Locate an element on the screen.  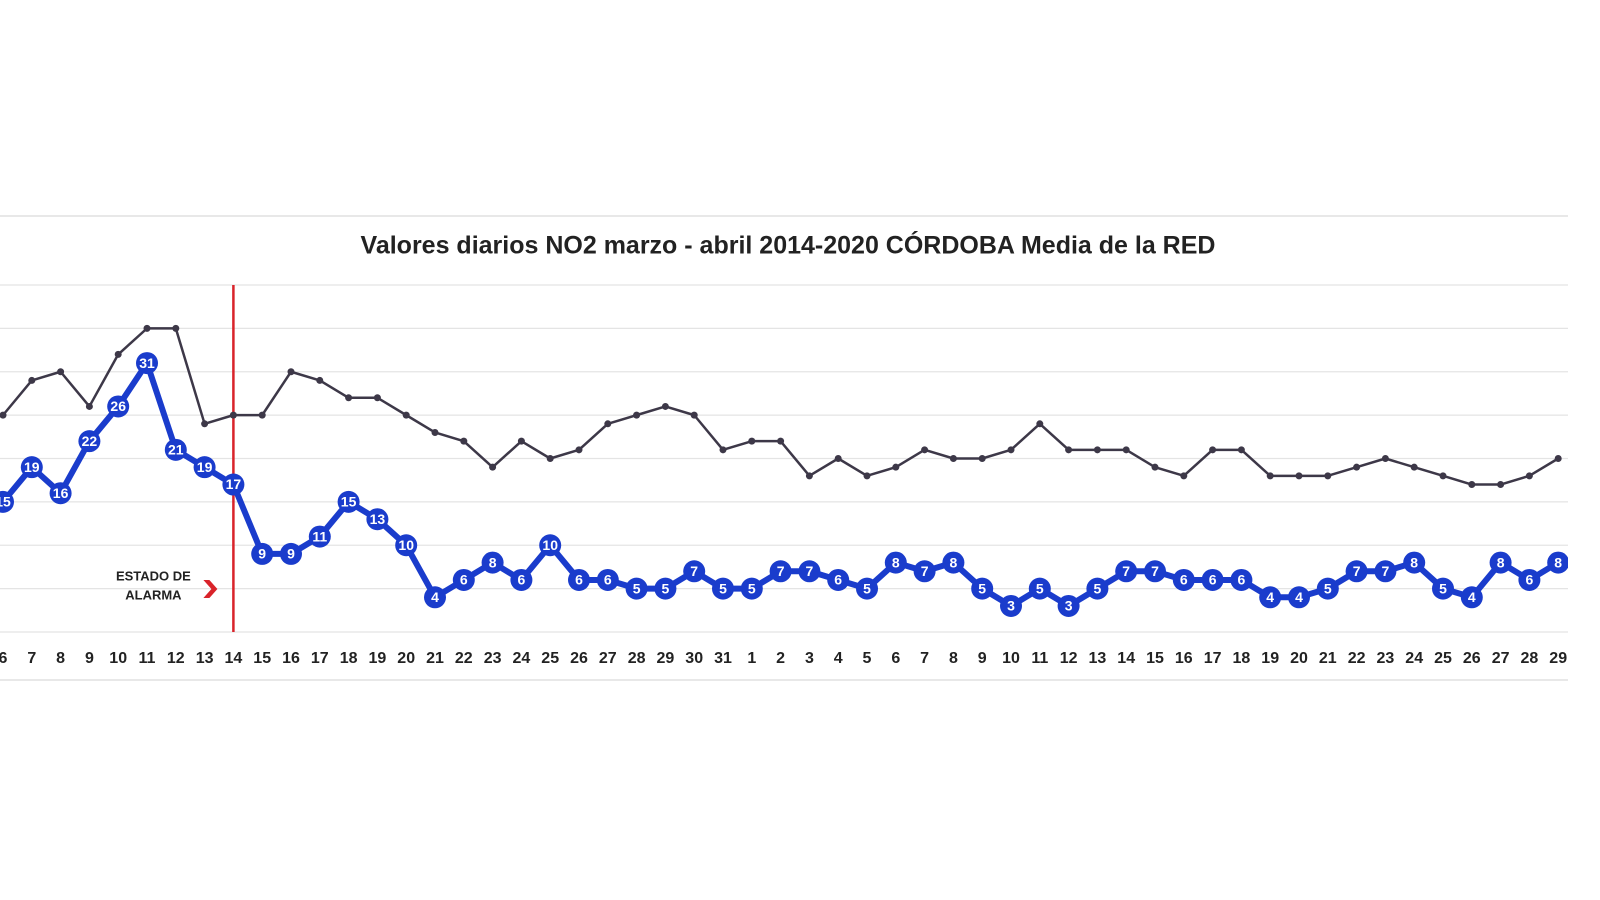
x-tick-label: 24 is located at coordinates (522, 658).